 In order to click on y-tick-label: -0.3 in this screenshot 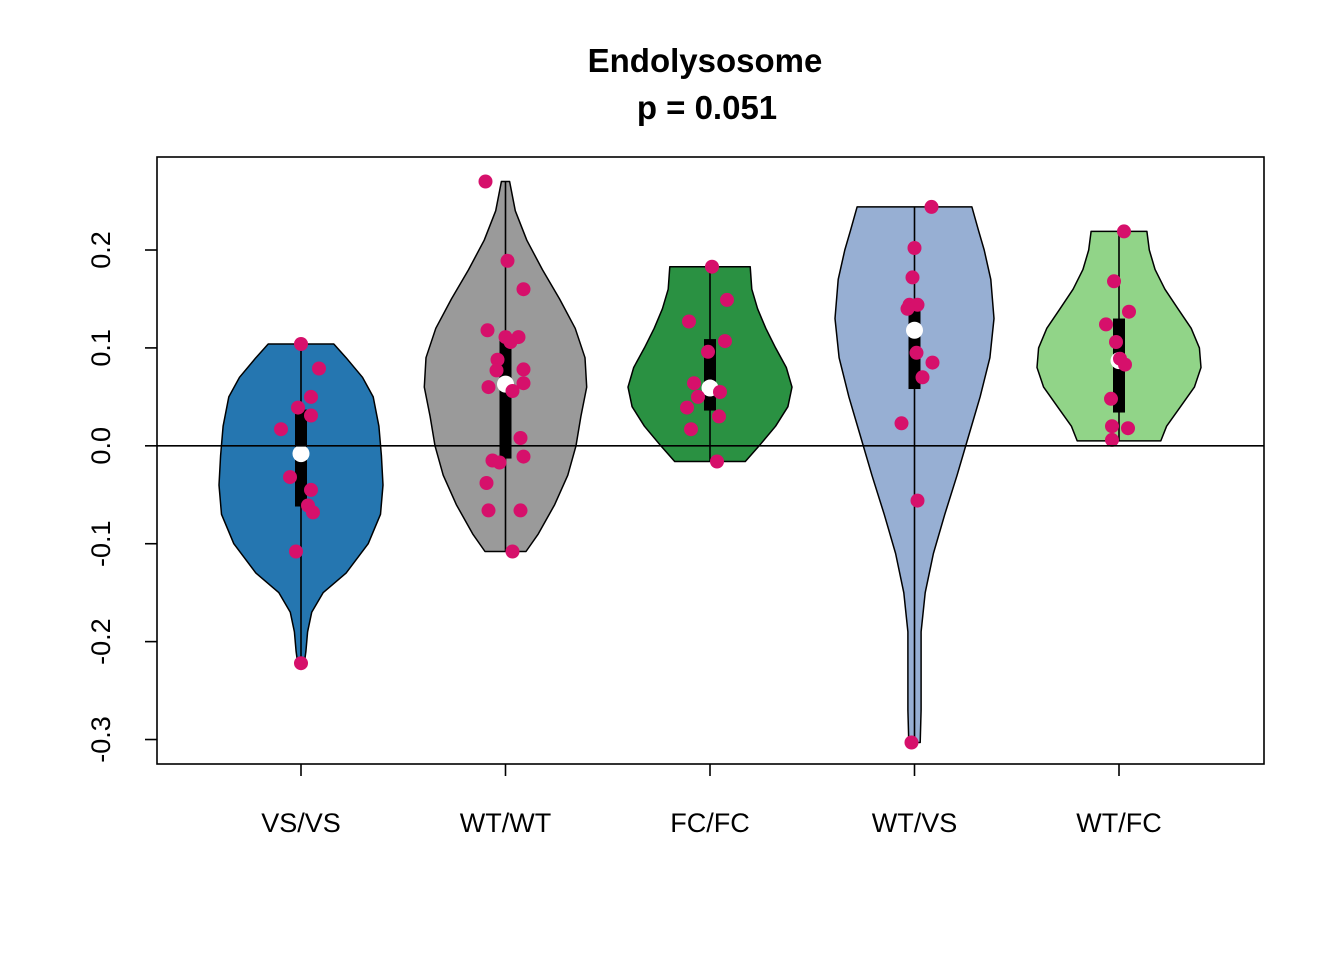, I will do `click(101, 739)`.